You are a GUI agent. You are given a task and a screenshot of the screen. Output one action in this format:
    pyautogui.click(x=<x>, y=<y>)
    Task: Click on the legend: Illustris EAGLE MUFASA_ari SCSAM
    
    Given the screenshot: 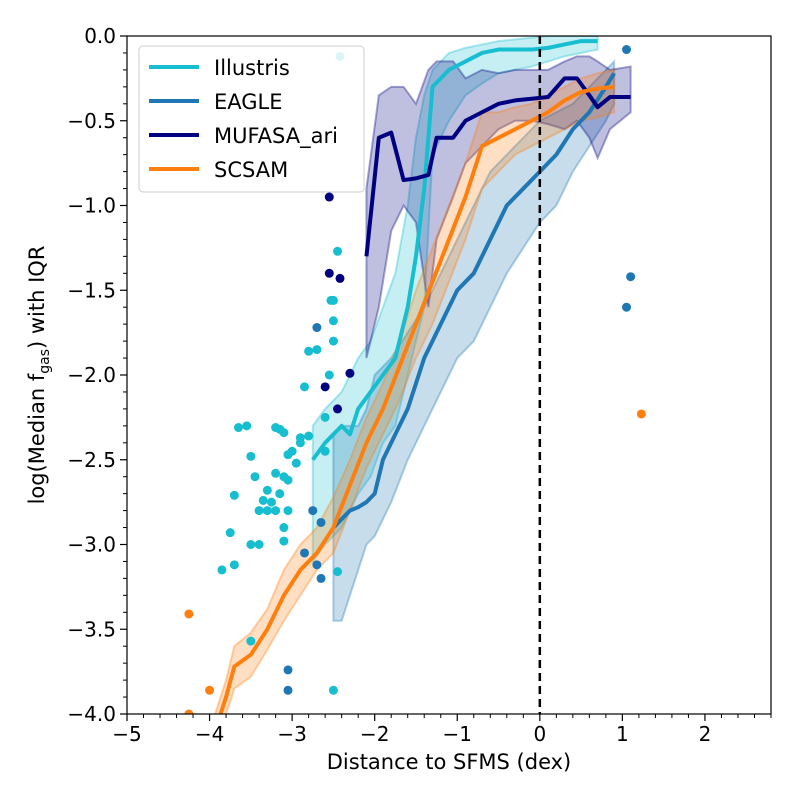 What is the action you would take?
    pyautogui.click(x=251, y=119)
    